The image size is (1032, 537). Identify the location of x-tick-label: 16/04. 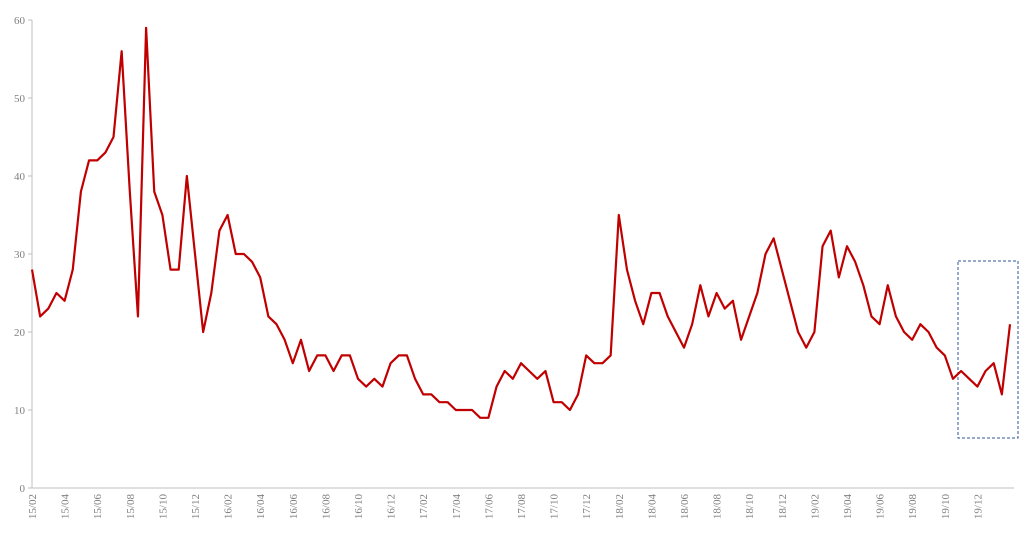
(261, 507).